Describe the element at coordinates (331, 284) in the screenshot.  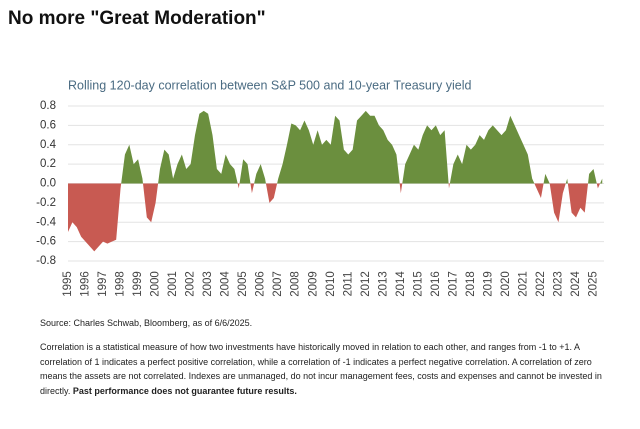
I see `x-tick-label: 2010` at that location.